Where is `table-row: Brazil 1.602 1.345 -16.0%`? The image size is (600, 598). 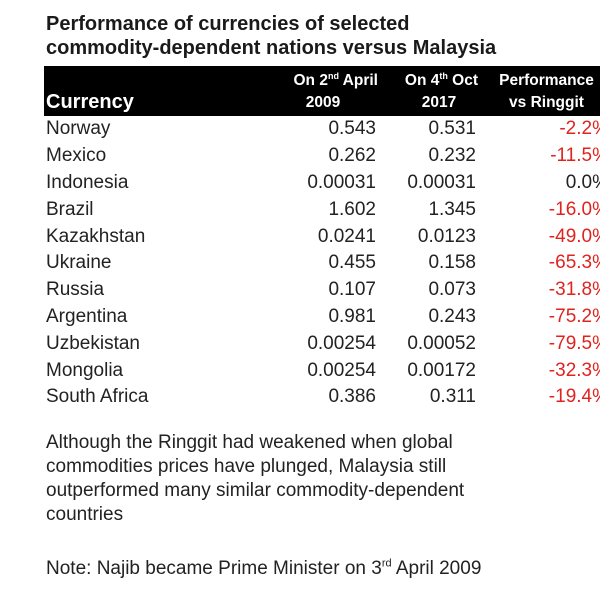 table-row: Brazil 1.602 1.345 -16.0% is located at coordinates (322, 209).